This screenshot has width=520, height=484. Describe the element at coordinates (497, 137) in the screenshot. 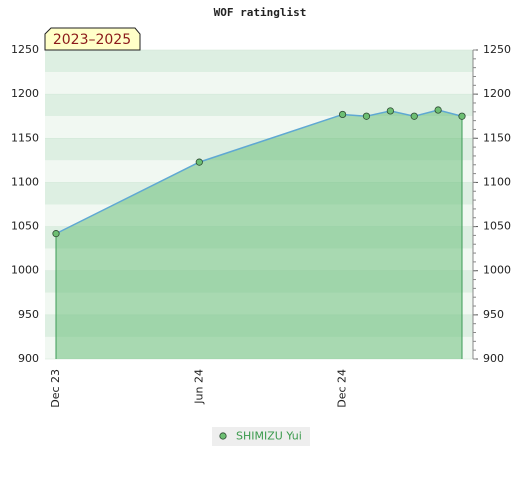

I see `y-tick-label-right: 1150` at that location.